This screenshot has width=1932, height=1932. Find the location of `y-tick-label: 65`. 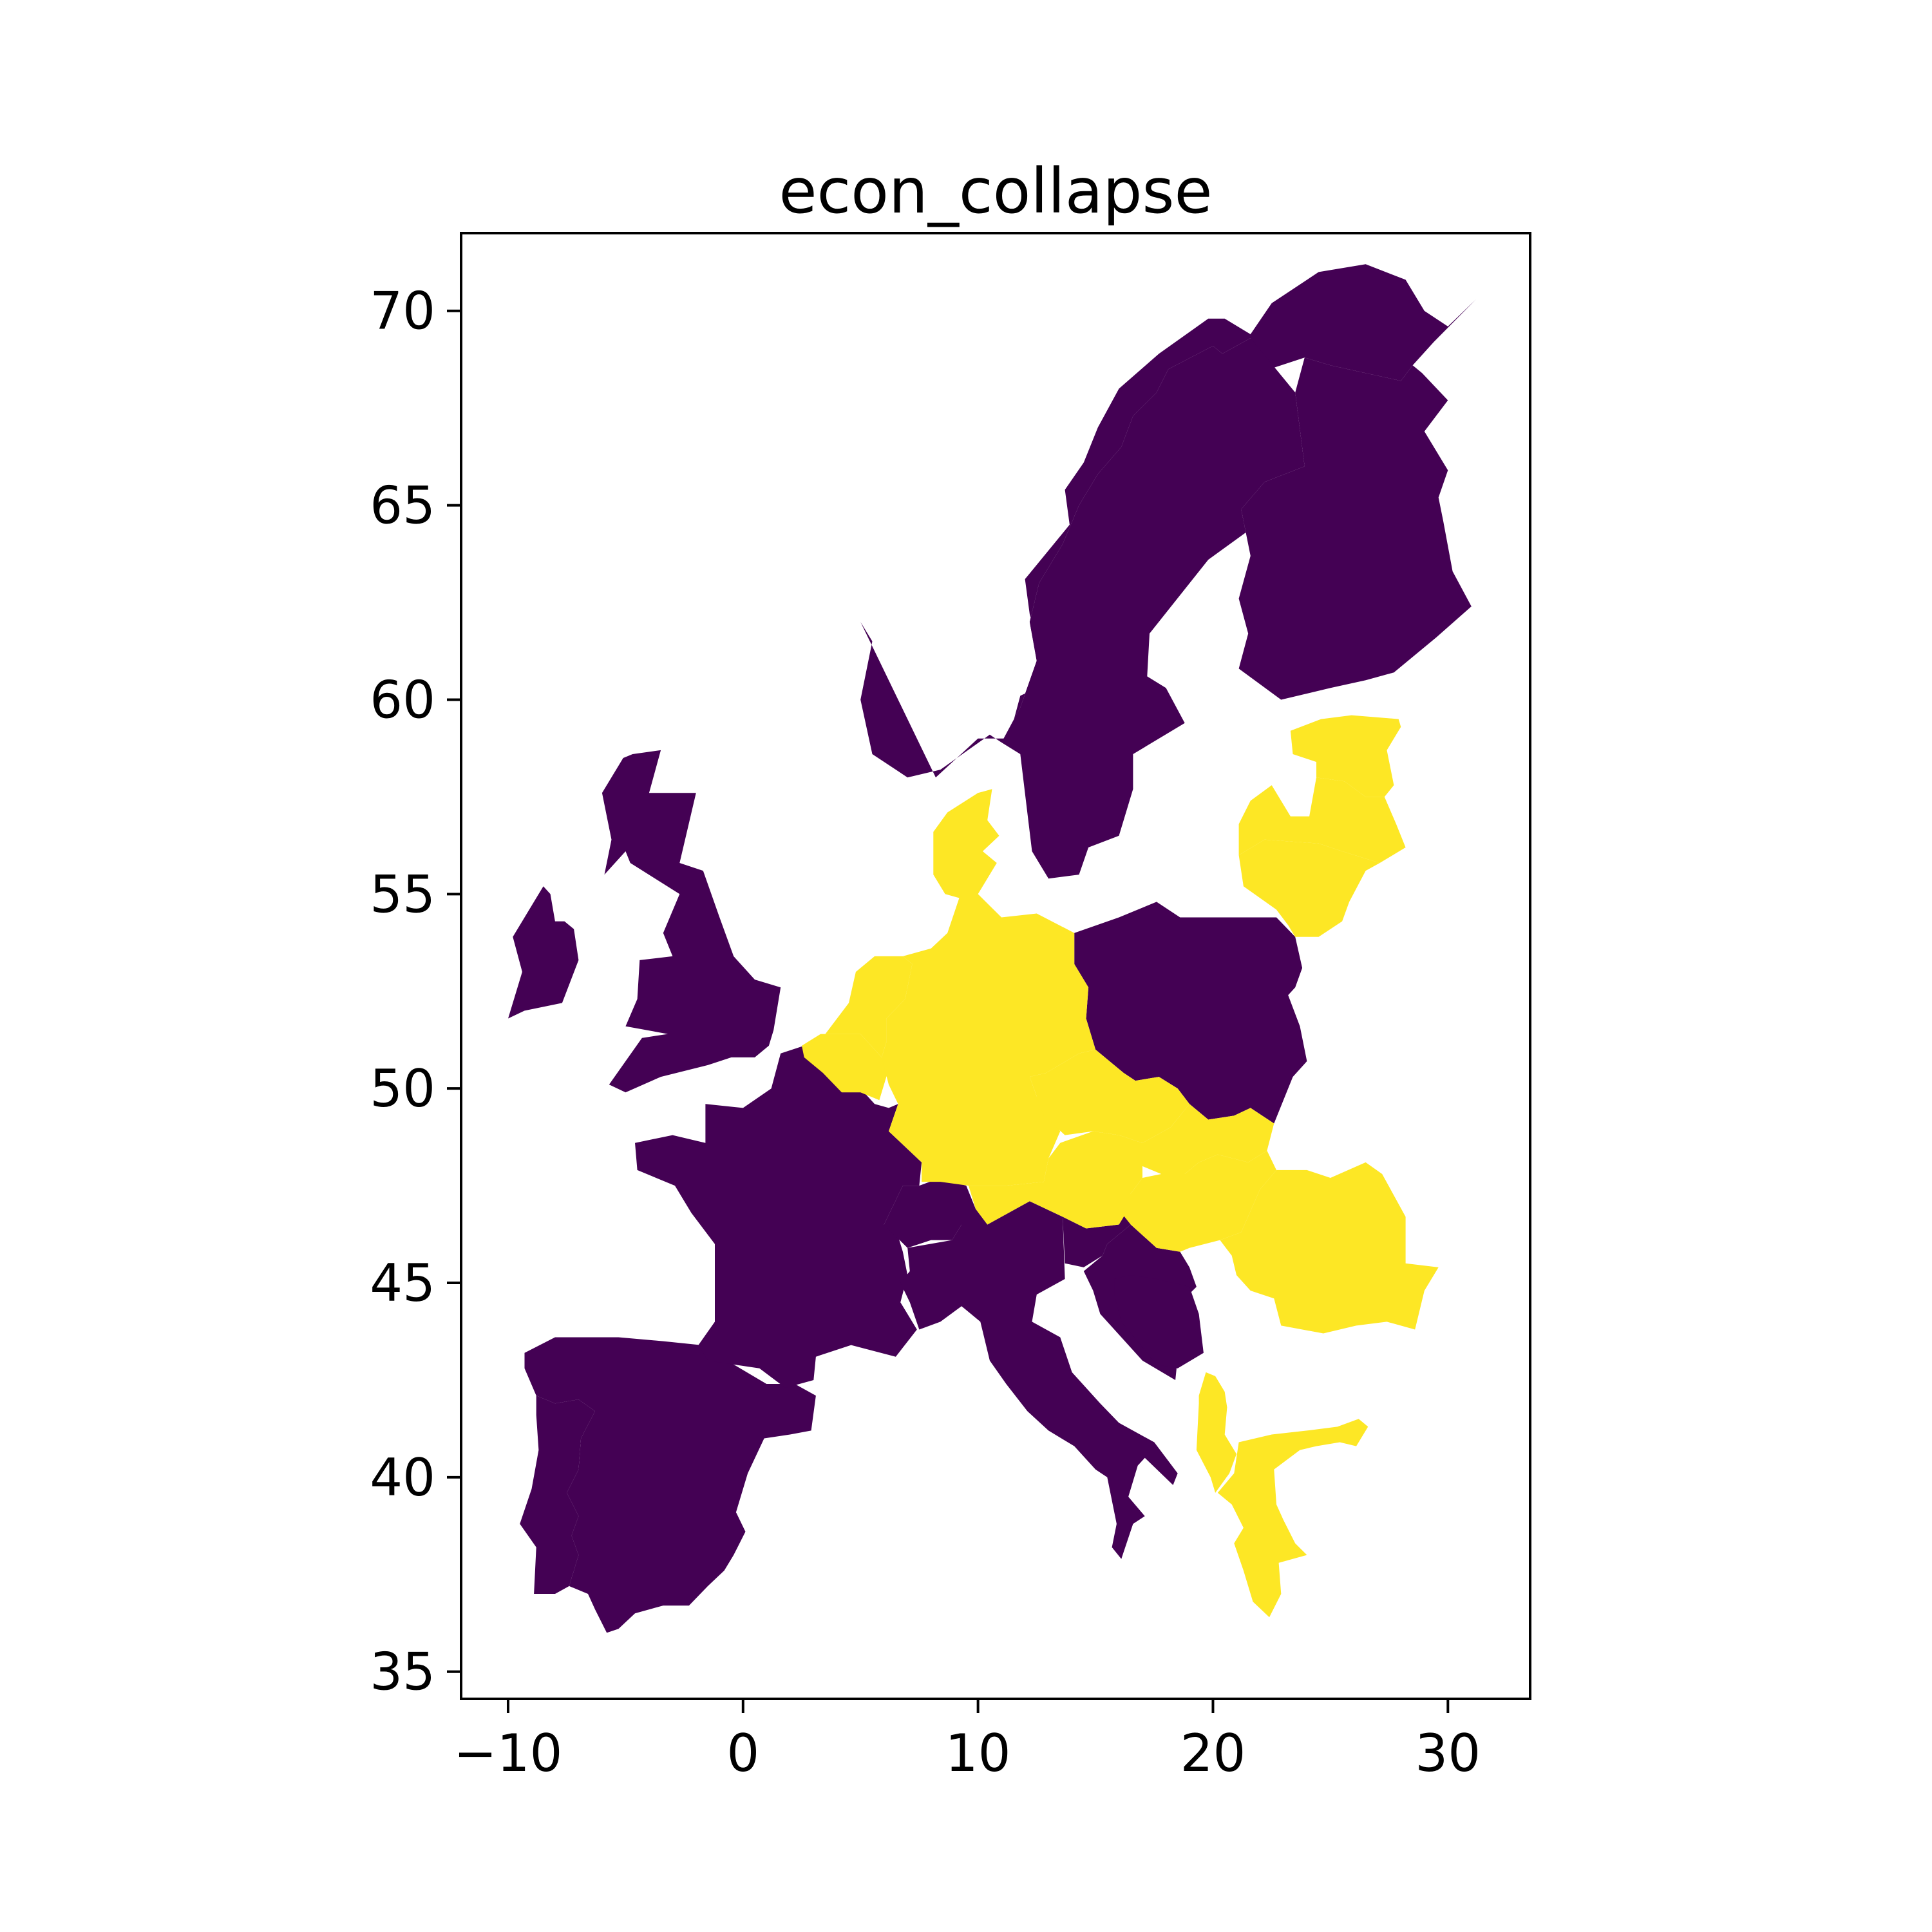

y-tick-label: 65 is located at coordinates (402, 506).